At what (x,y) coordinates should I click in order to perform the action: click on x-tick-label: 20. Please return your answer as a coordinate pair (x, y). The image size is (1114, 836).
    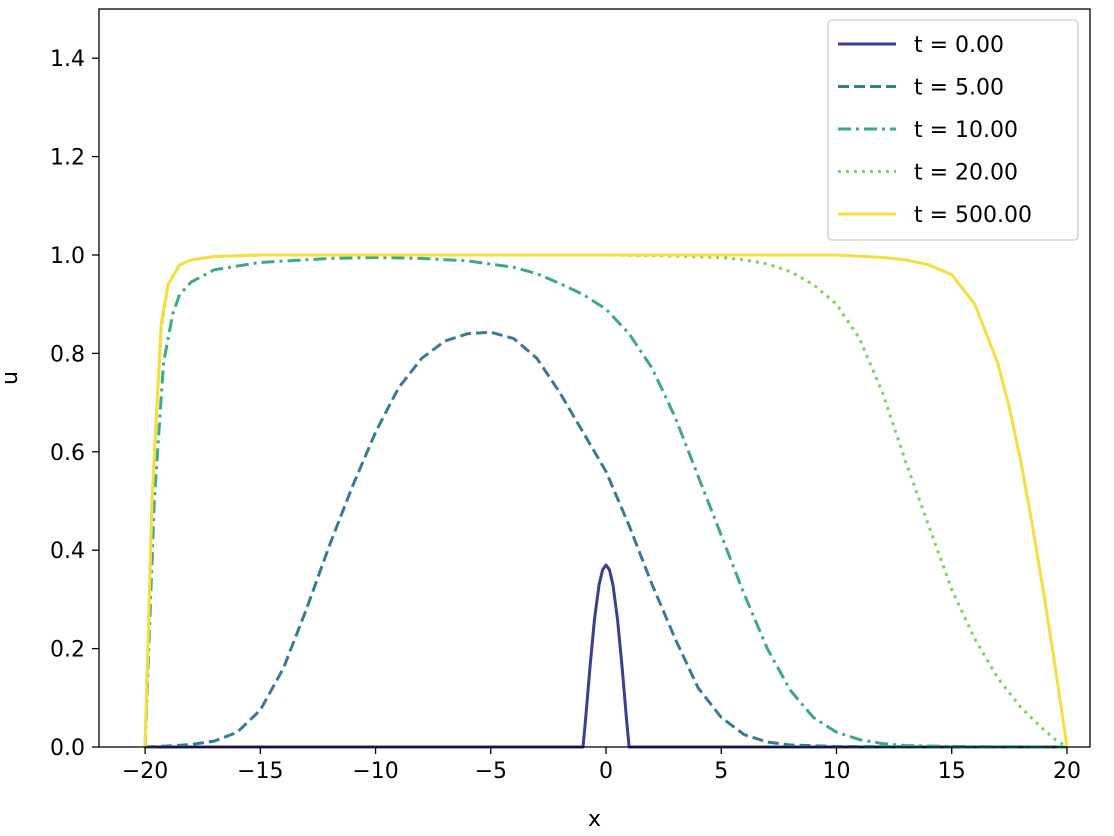
    Looking at the image, I should click on (1067, 771).